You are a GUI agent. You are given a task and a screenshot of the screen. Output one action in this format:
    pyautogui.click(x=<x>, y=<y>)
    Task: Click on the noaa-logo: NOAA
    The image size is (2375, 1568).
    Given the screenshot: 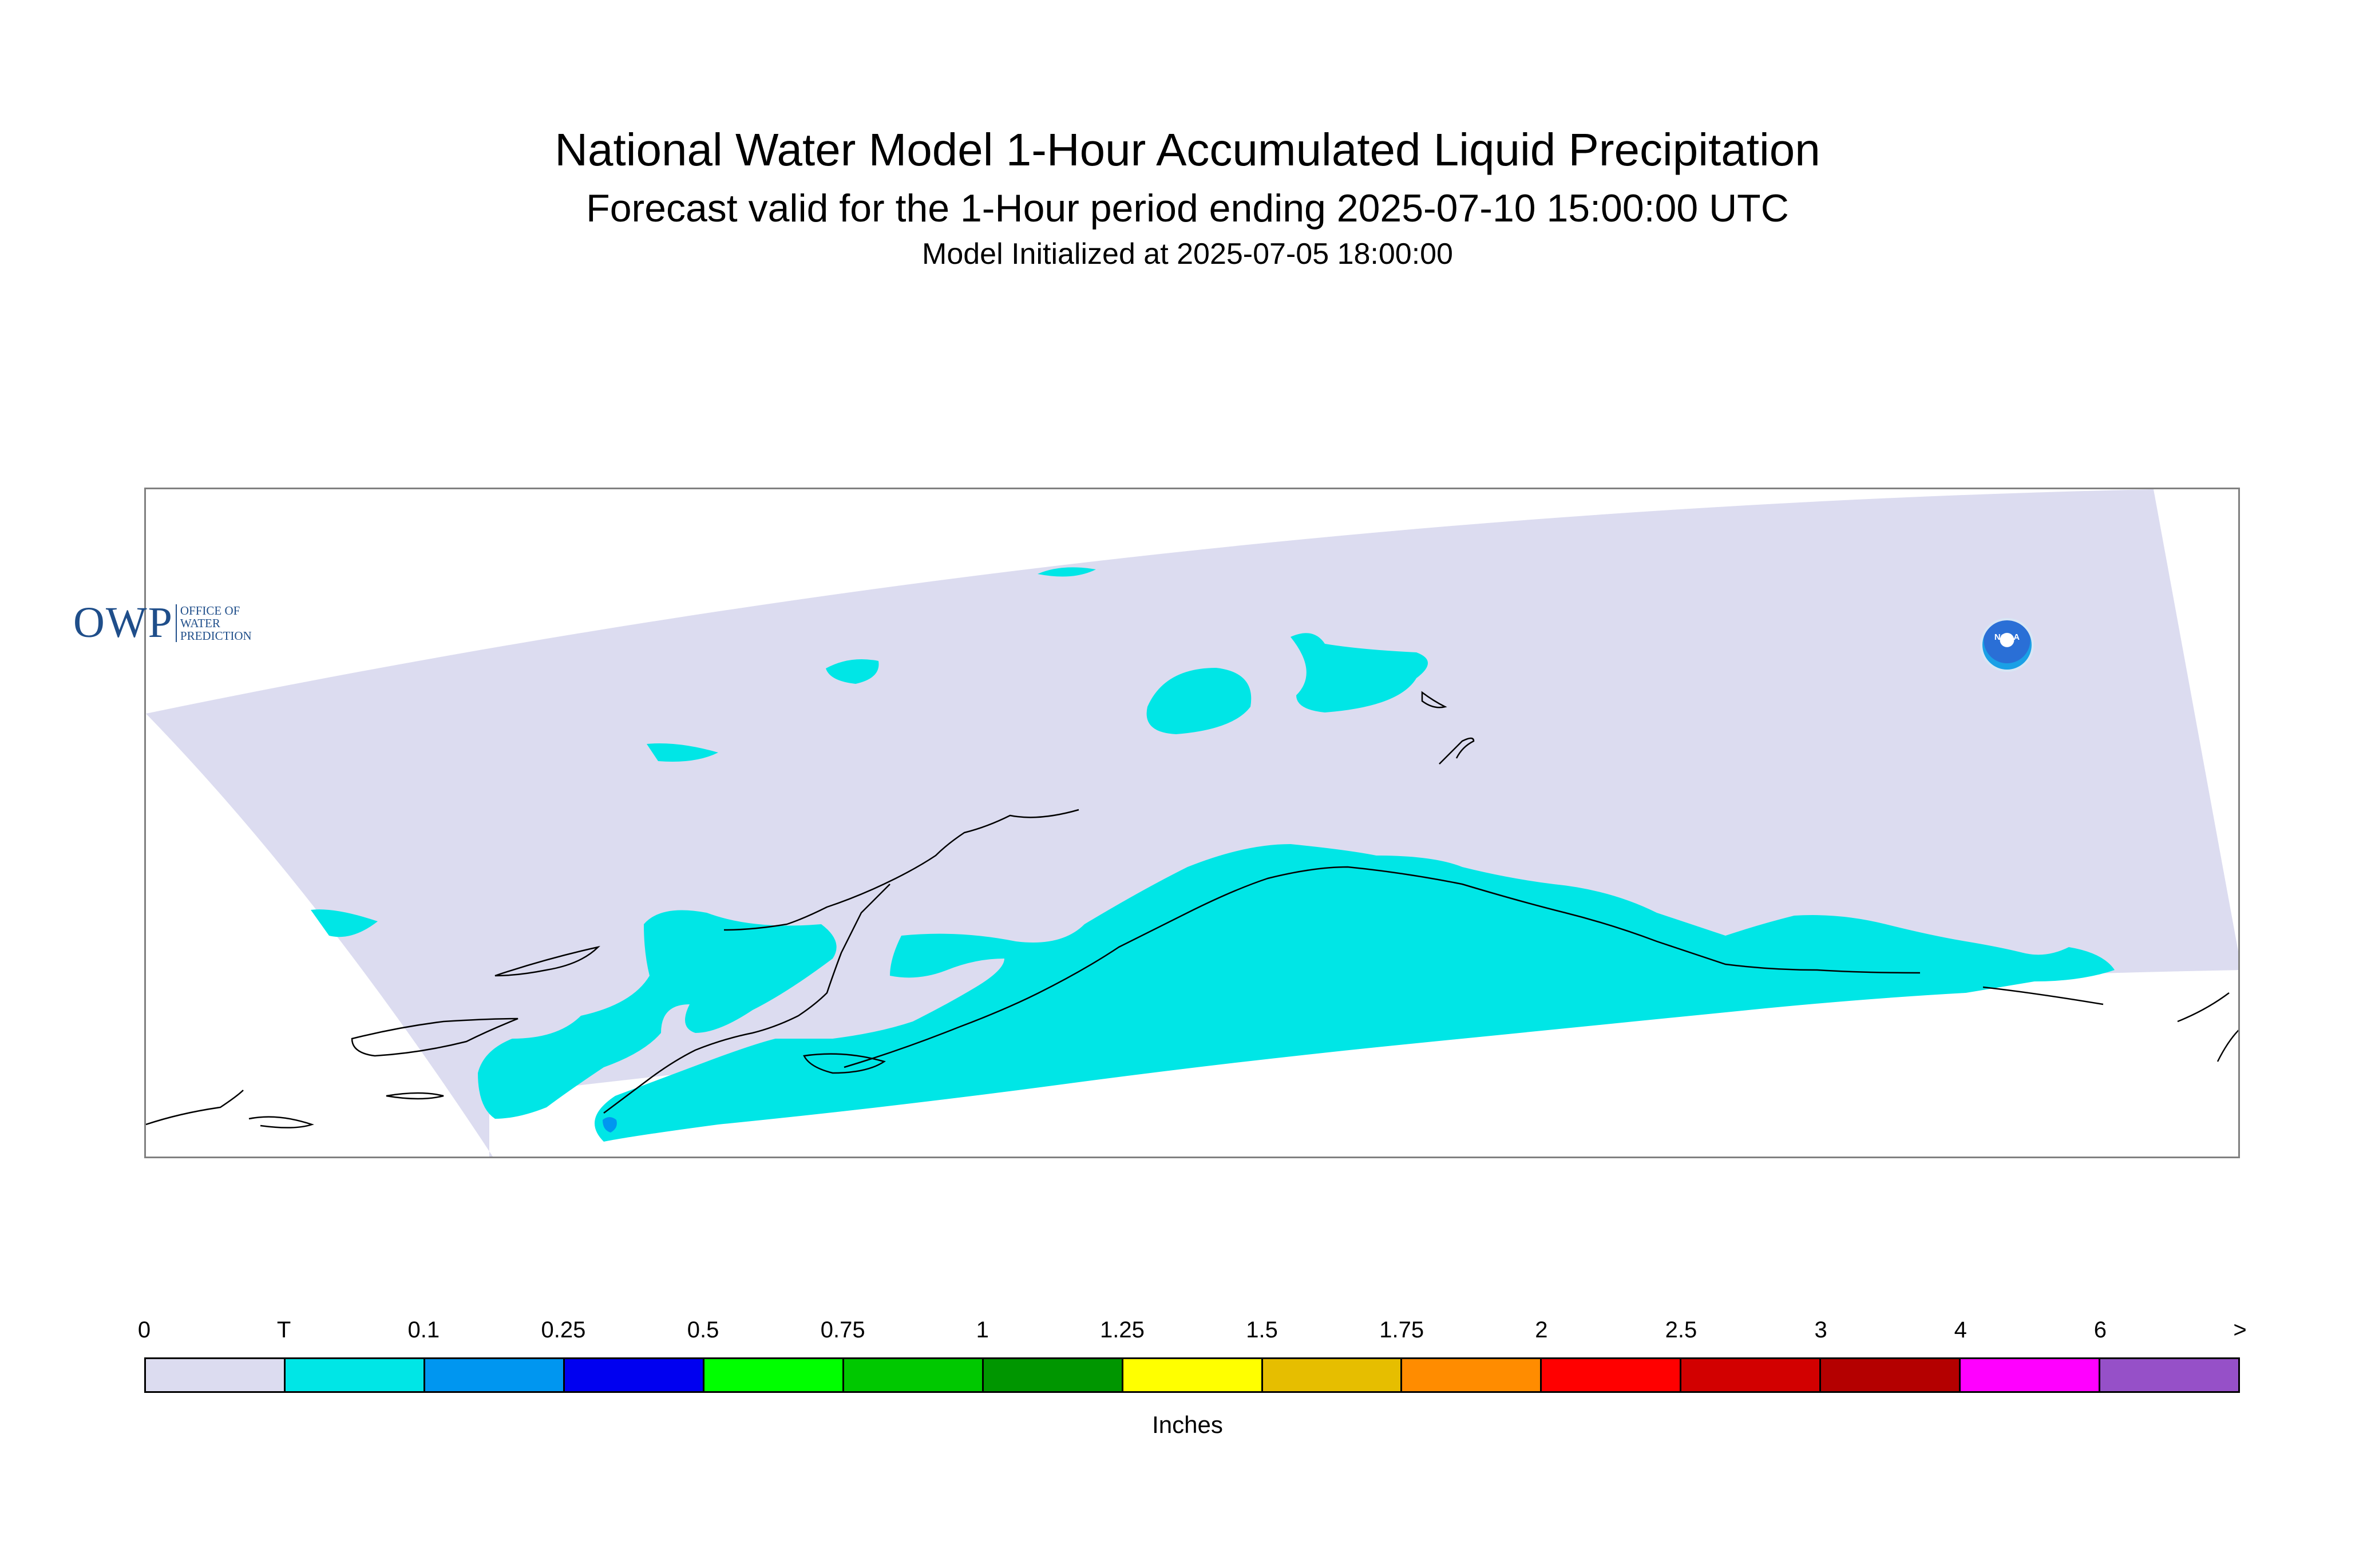 What is the action you would take?
    pyautogui.click(x=2007, y=645)
    